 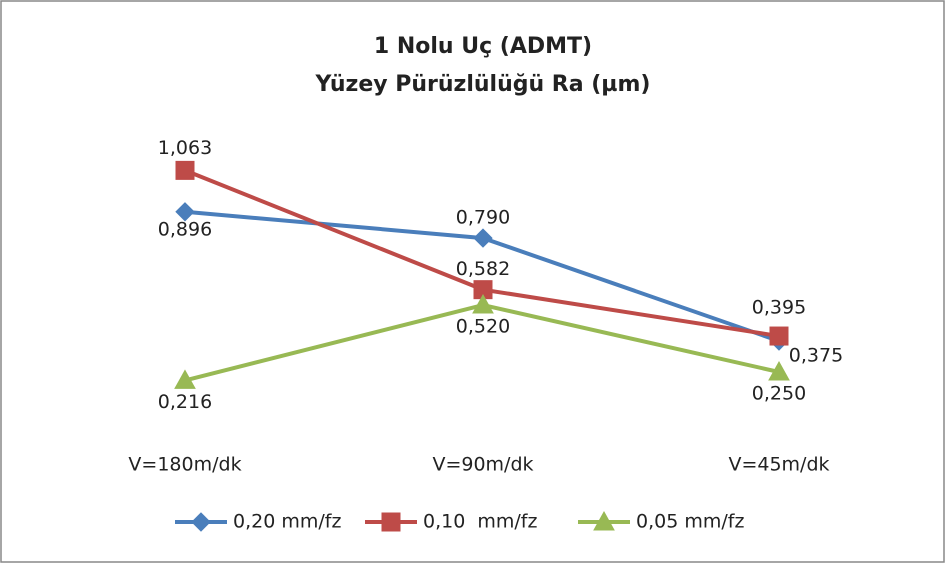 What do you see at coordinates (778, 465) in the screenshot?
I see `x-tick-label: V=45m/dk` at bounding box center [778, 465].